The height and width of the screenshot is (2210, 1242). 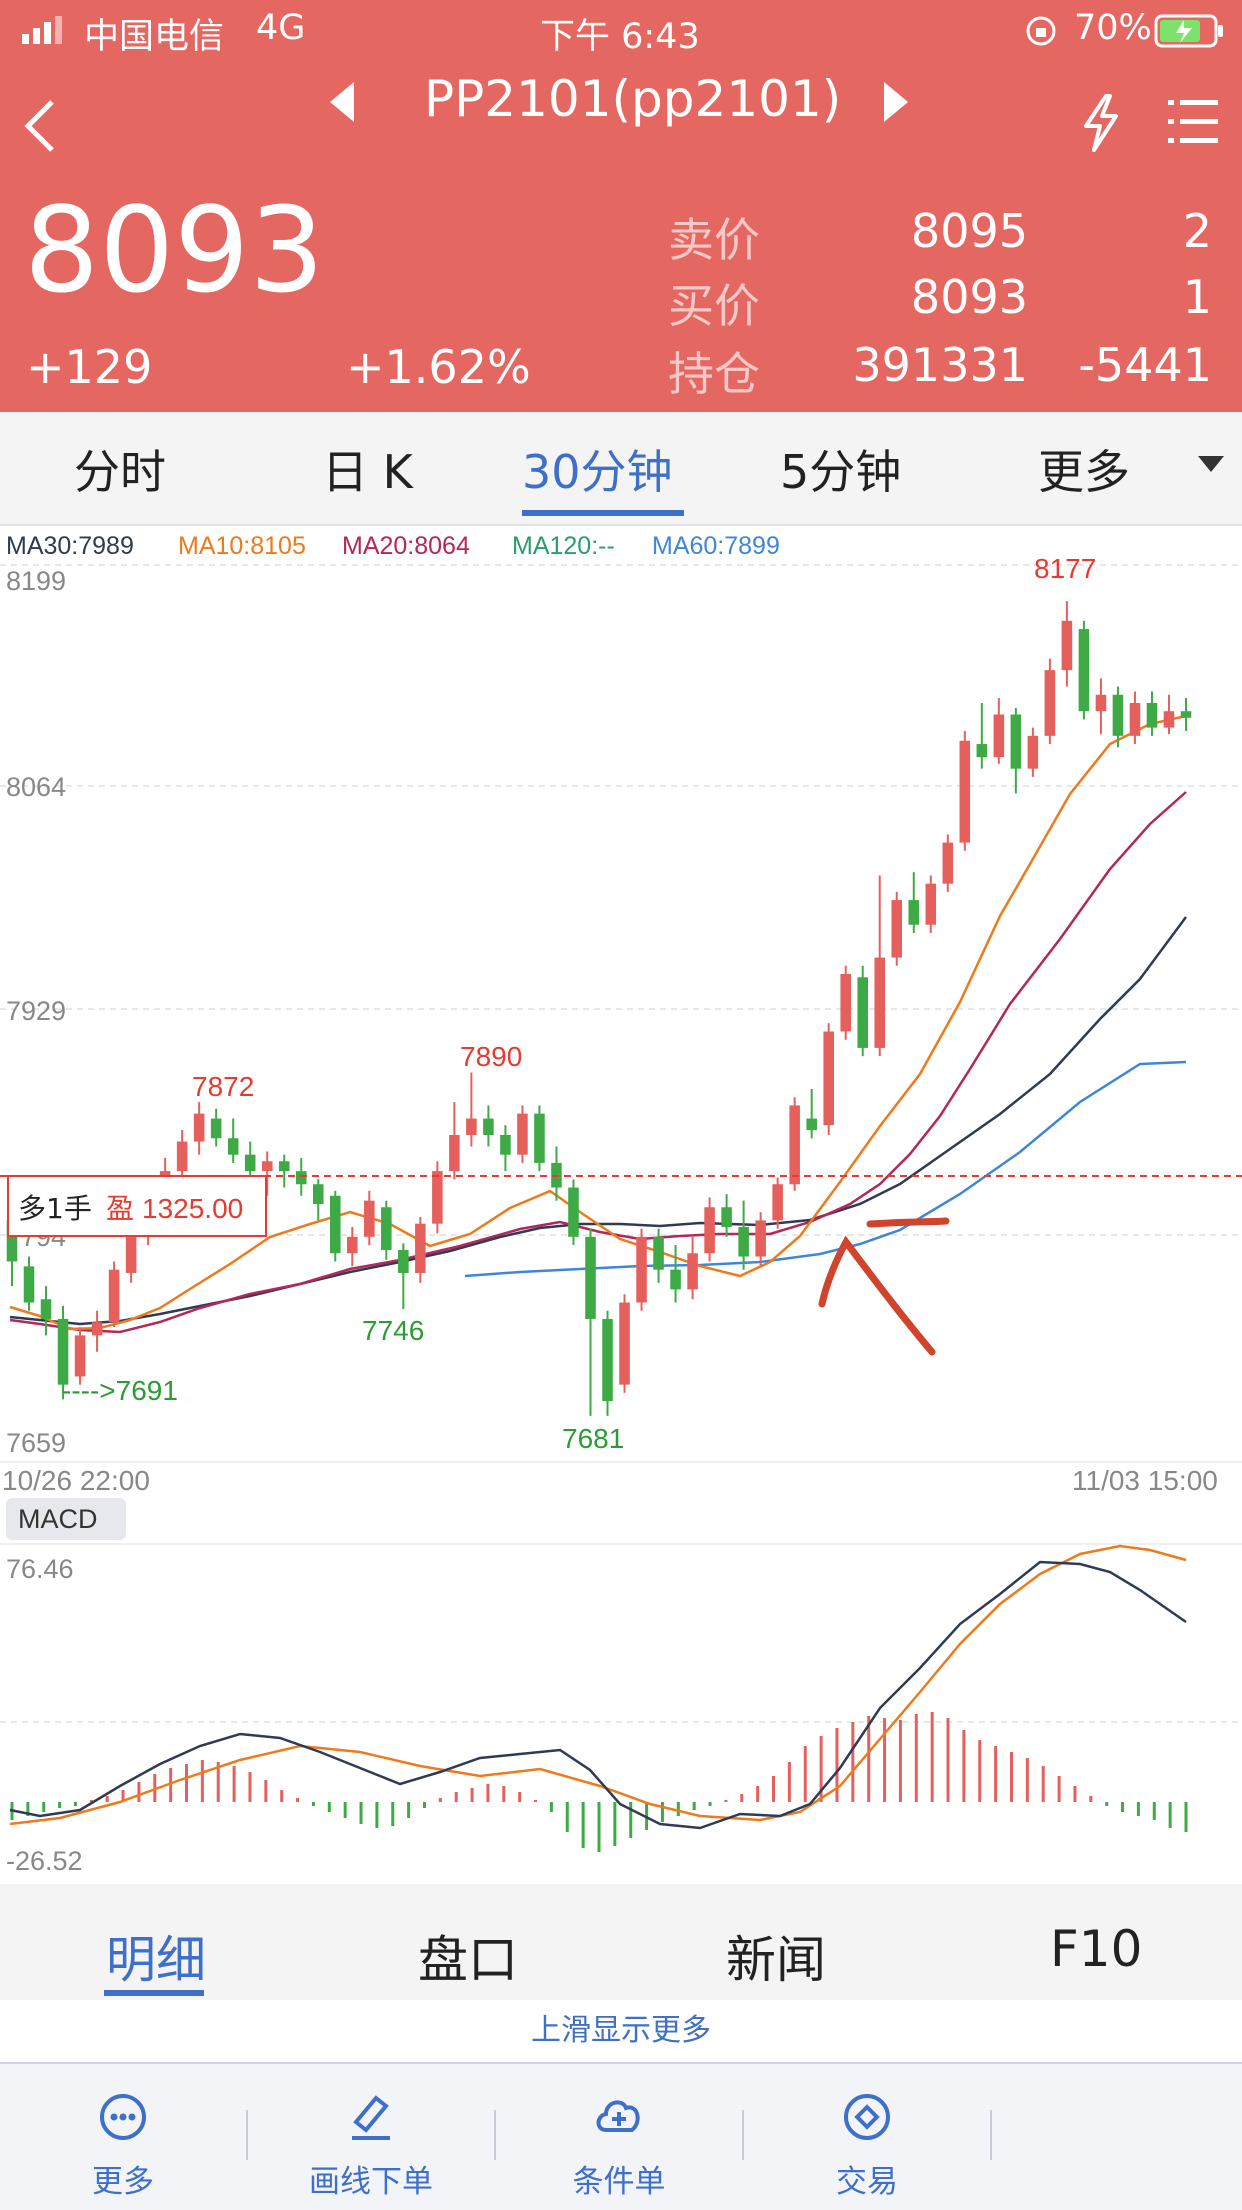 What do you see at coordinates (1065, 568) in the screenshot?
I see `high-annotation: 8177` at bounding box center [1065, 568].